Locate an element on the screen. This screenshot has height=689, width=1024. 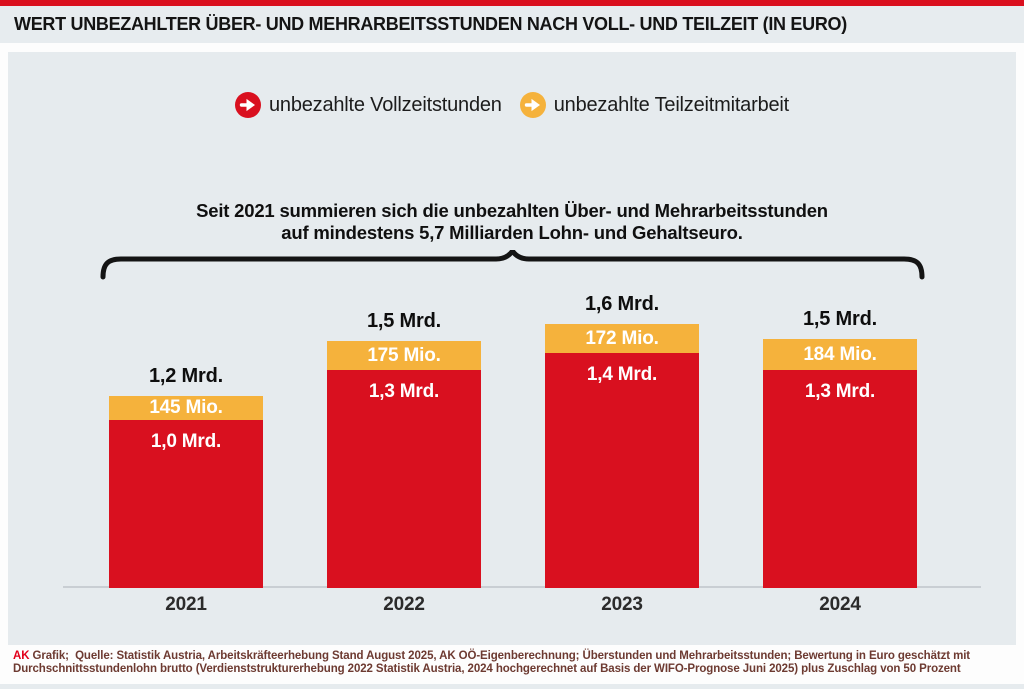
bar-segment-teilzeit: 172 Mio. is located at coordinates (622, 338).